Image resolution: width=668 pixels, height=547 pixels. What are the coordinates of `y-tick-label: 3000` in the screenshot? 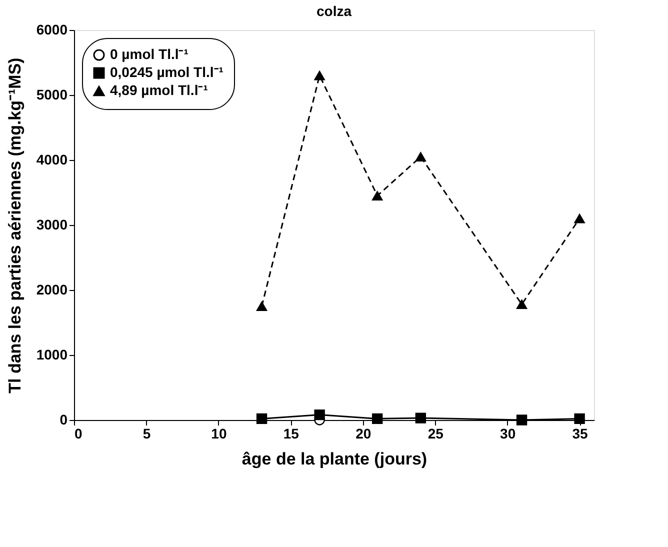 It's located at (52, 224).